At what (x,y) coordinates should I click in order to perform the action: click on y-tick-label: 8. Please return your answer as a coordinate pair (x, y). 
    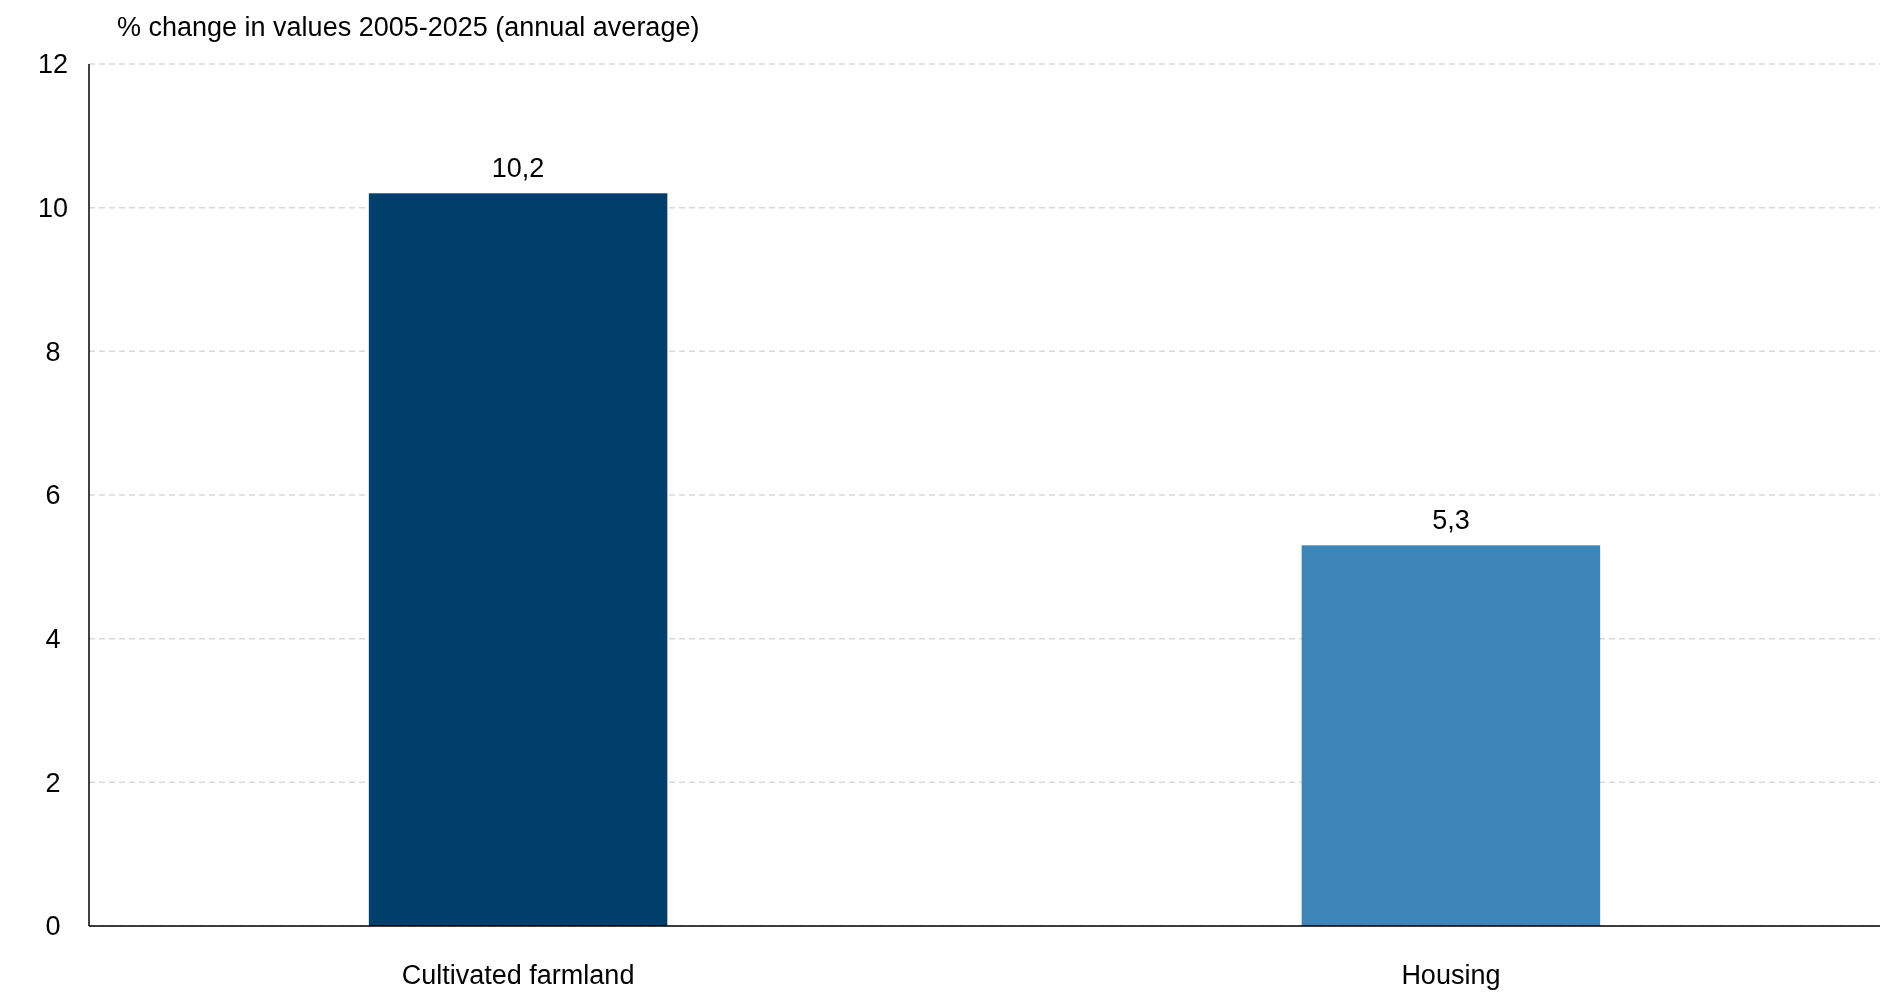
    Looking at the image, I should click on (53, 351).